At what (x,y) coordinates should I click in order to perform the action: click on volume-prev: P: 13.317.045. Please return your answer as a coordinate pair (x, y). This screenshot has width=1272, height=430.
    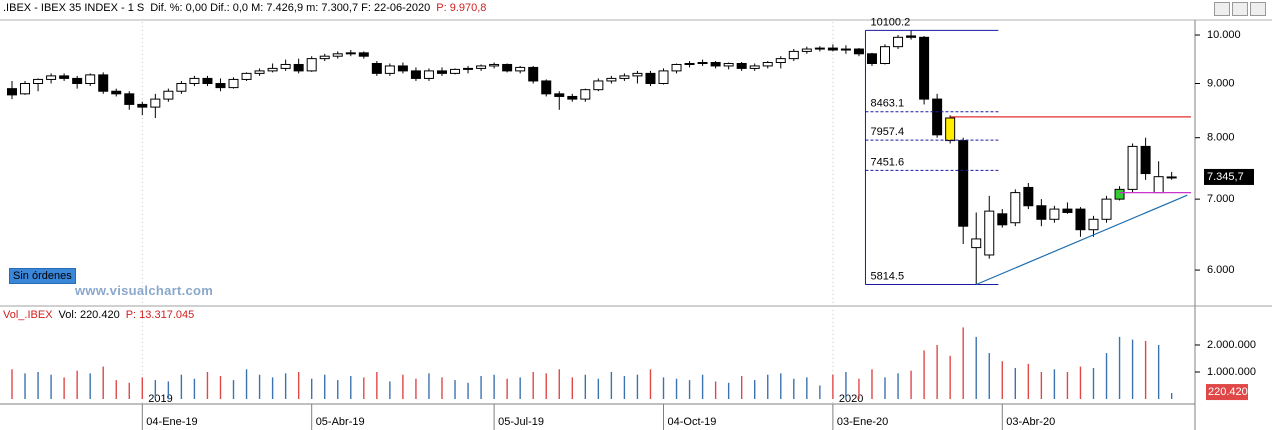
    Looking at the image, I should click on (160, 315).